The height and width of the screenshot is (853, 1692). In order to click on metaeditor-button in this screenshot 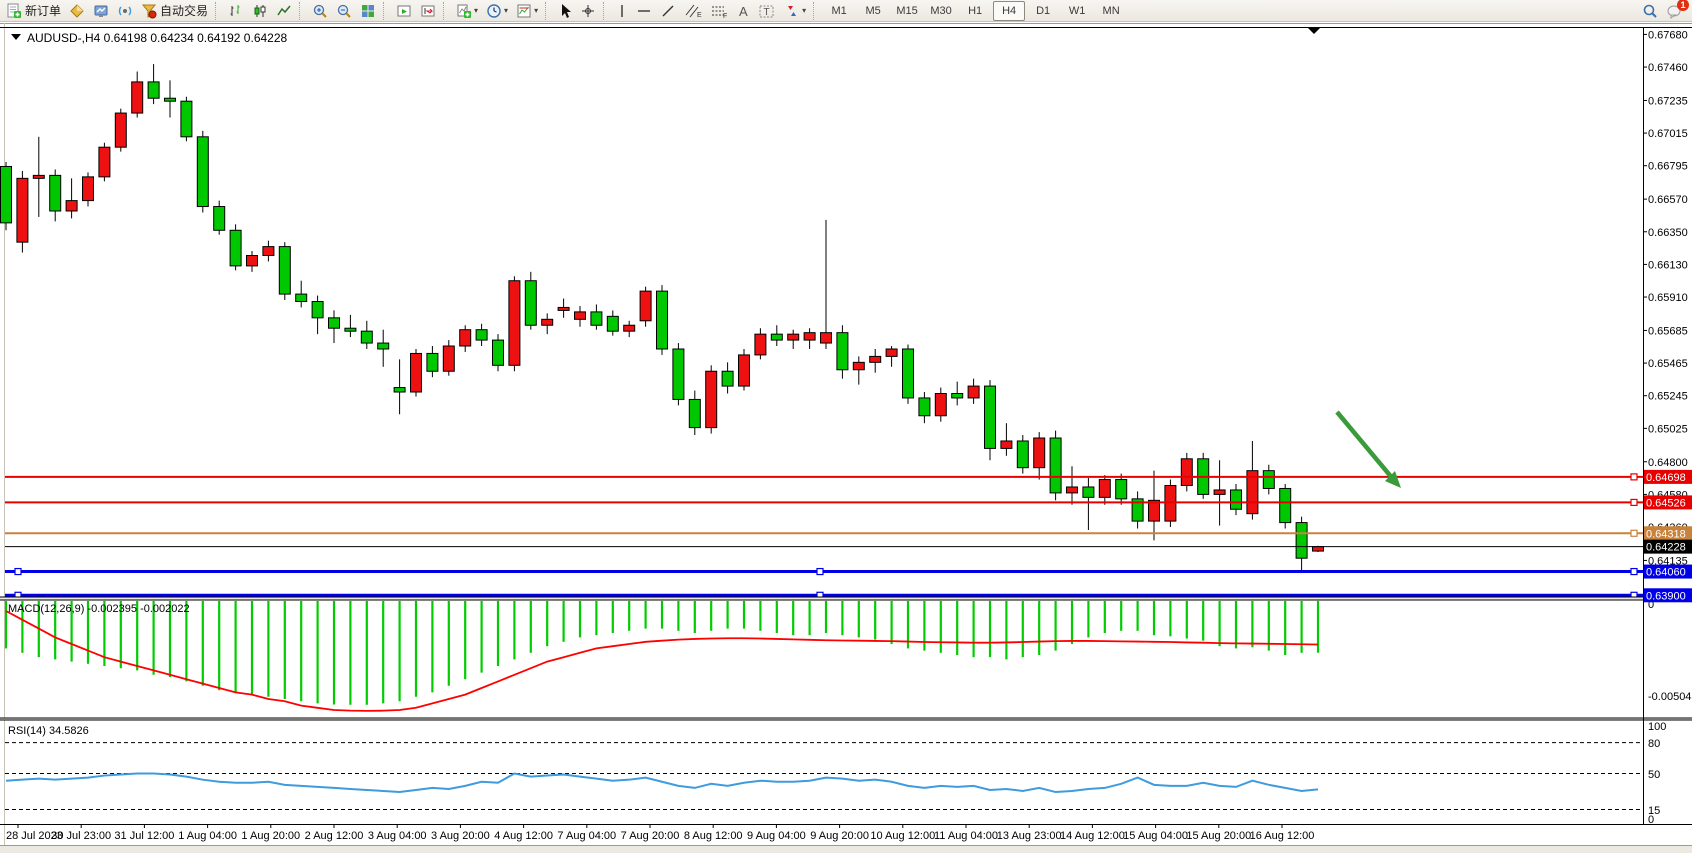, I will do `click(77, 11)`.